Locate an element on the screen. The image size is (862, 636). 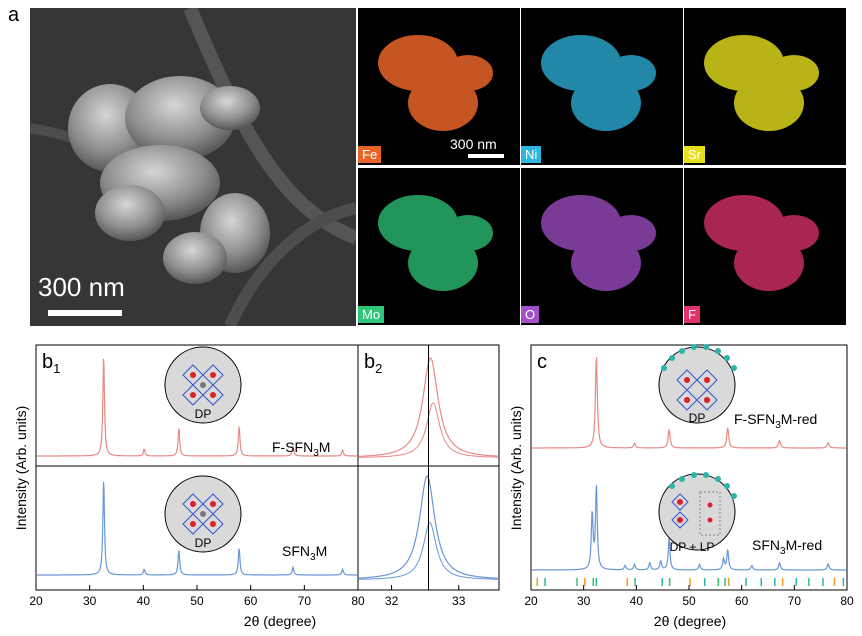
c-series-f-sfn3m-red is located at coordinates (689, 403).